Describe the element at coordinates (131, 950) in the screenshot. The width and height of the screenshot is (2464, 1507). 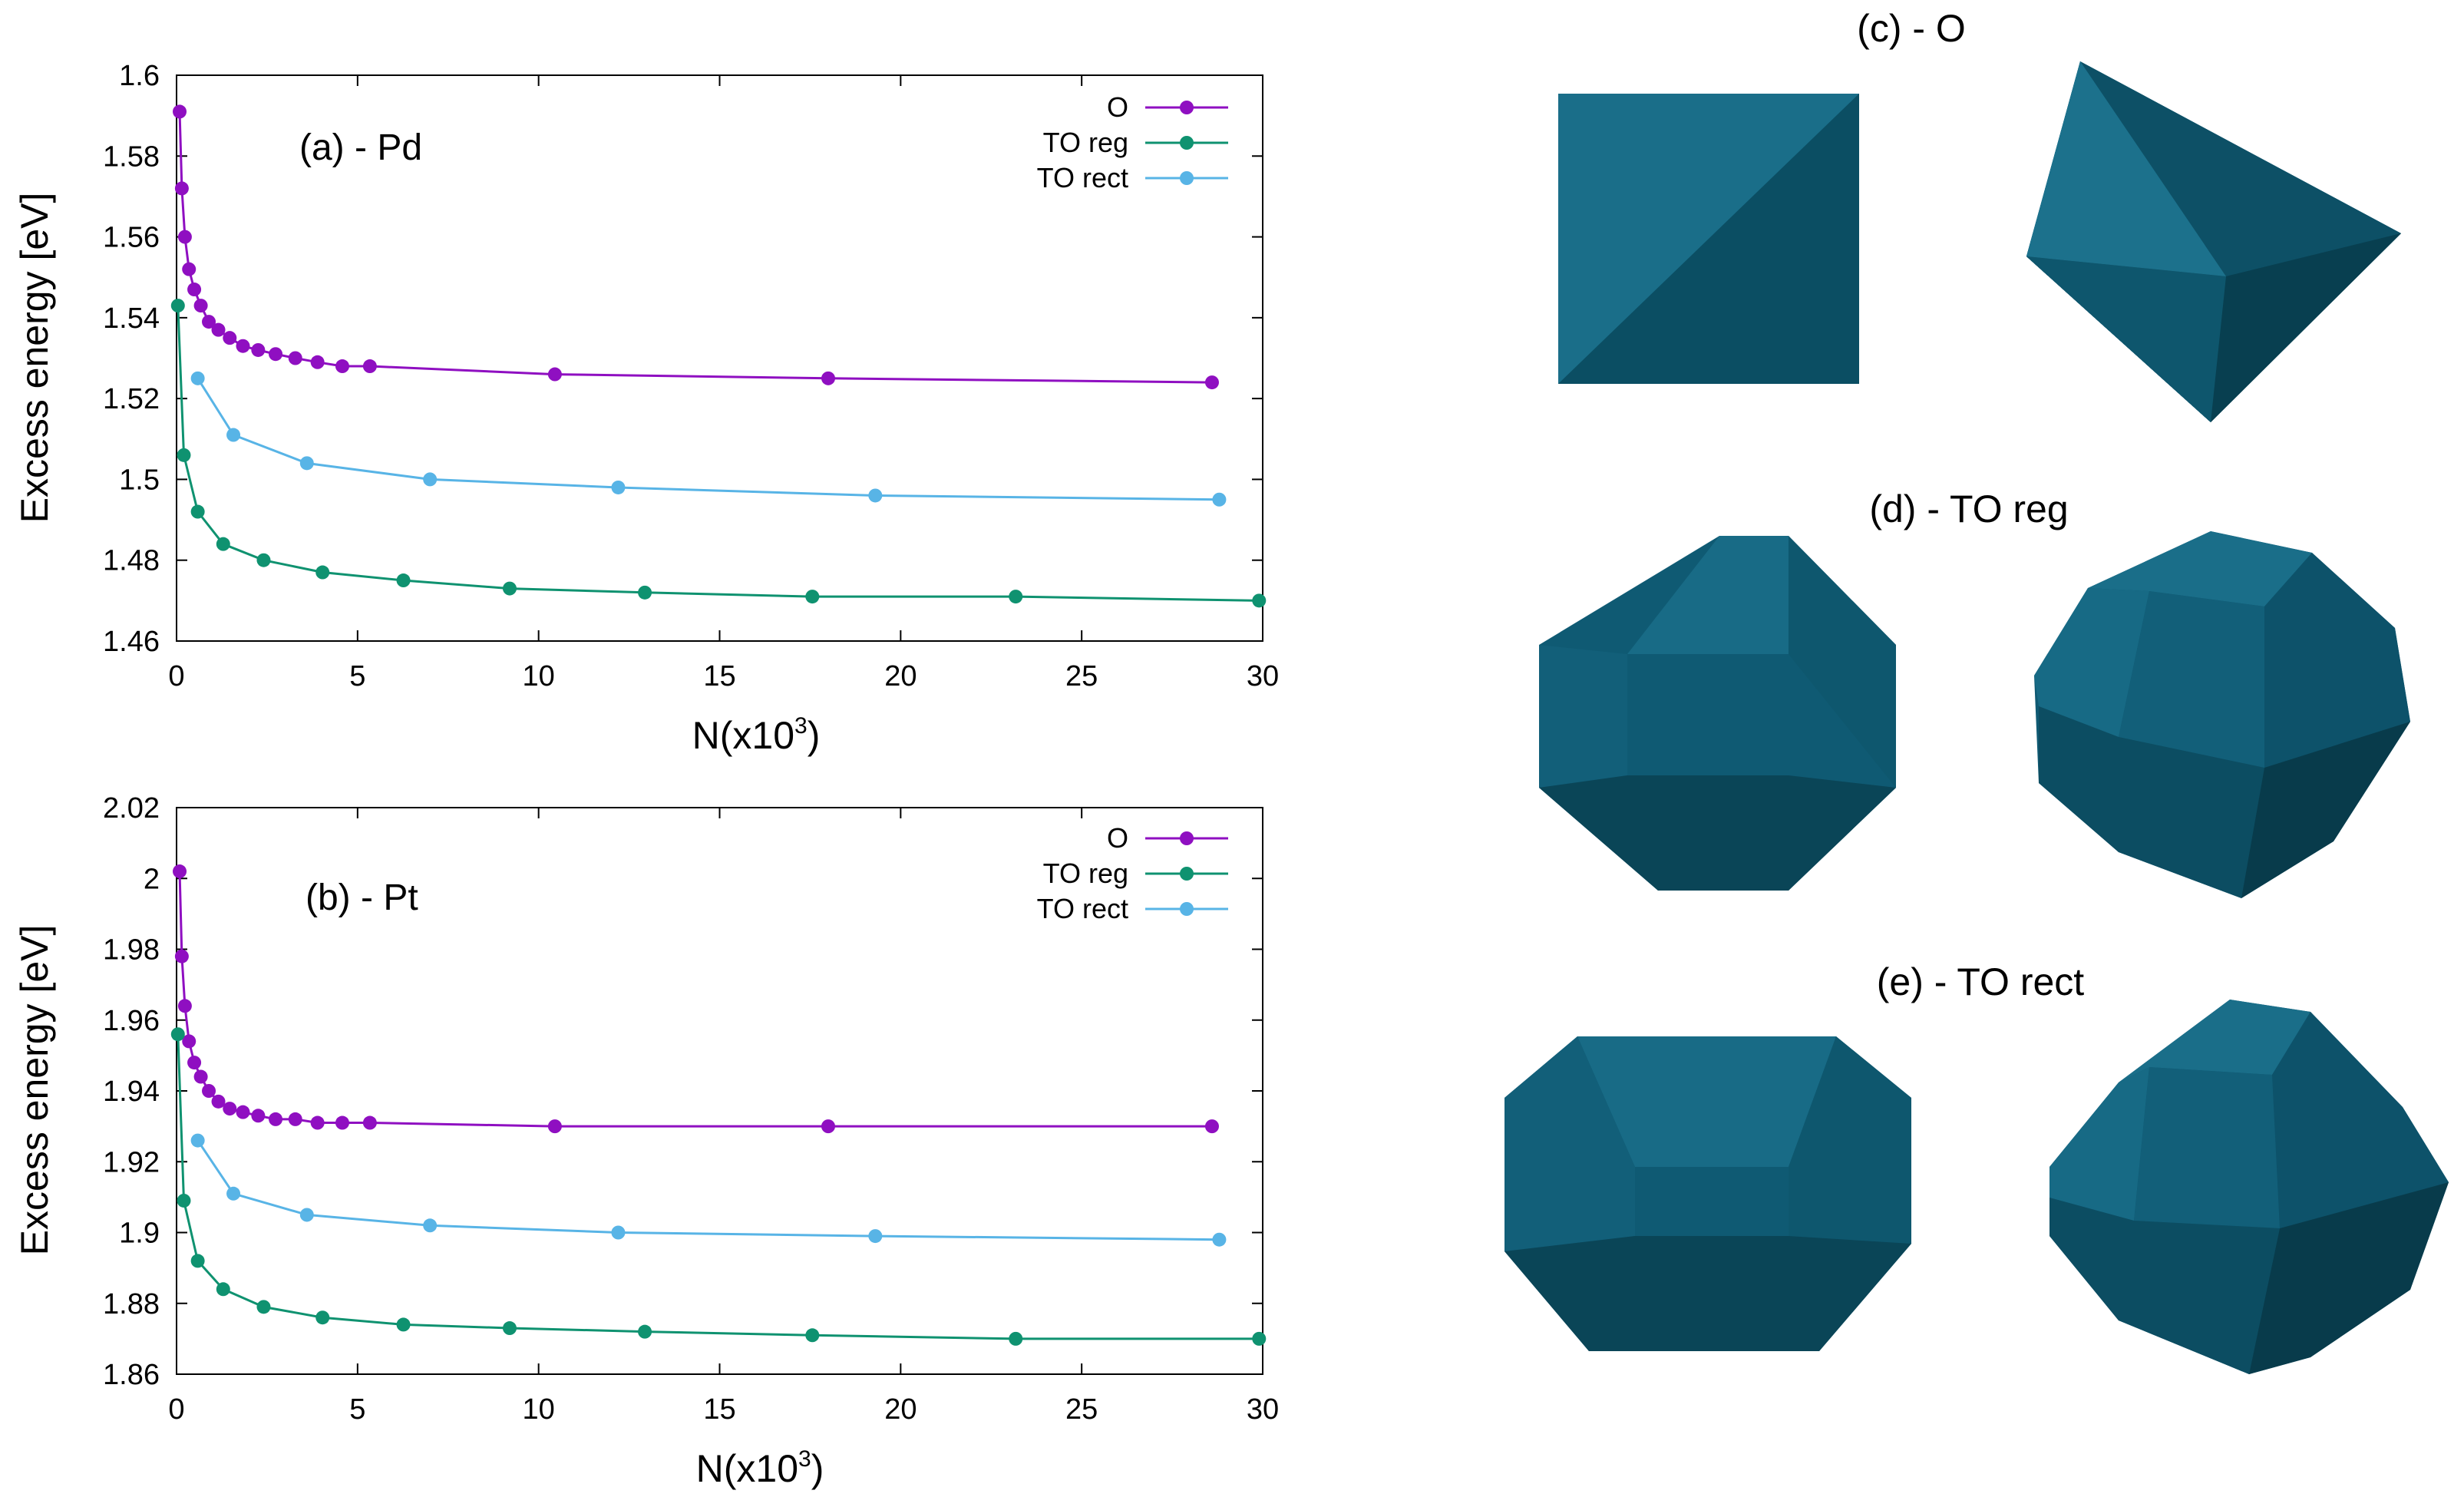
I see `y-tick-label: 1.98` at that location.